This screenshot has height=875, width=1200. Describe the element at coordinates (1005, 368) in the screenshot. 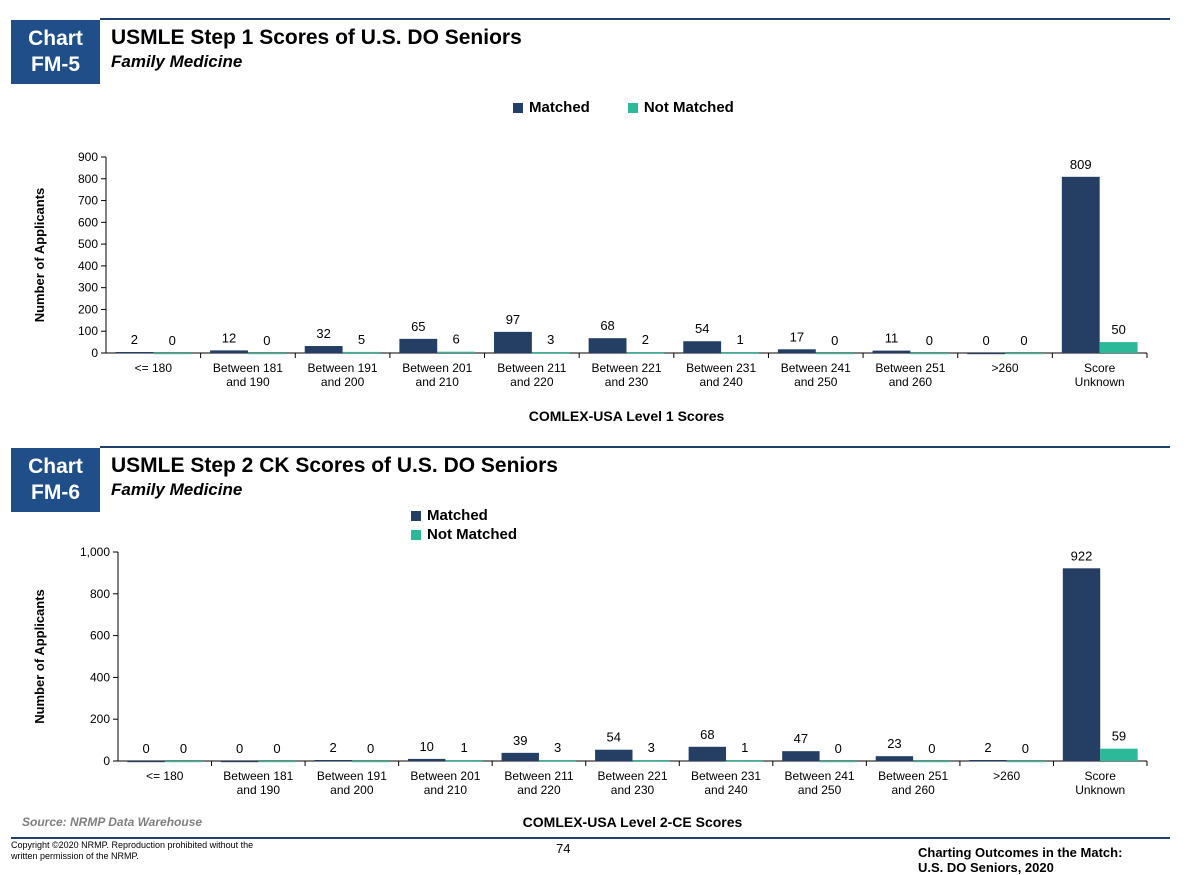

I see `x-tick-label: >260` at that location.